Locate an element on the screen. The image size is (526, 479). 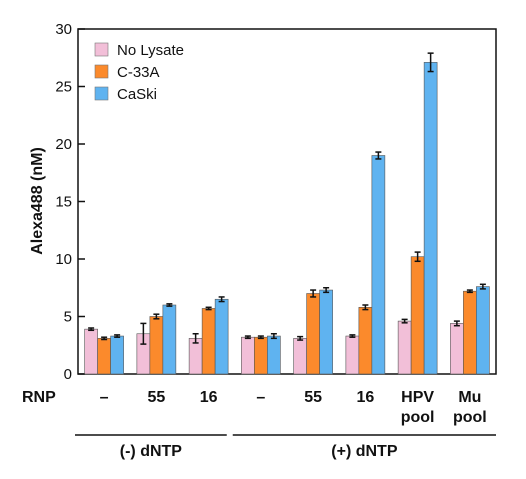
group-labels: (-) dNTP (+) dNTP is located at coordinates (285, 447).